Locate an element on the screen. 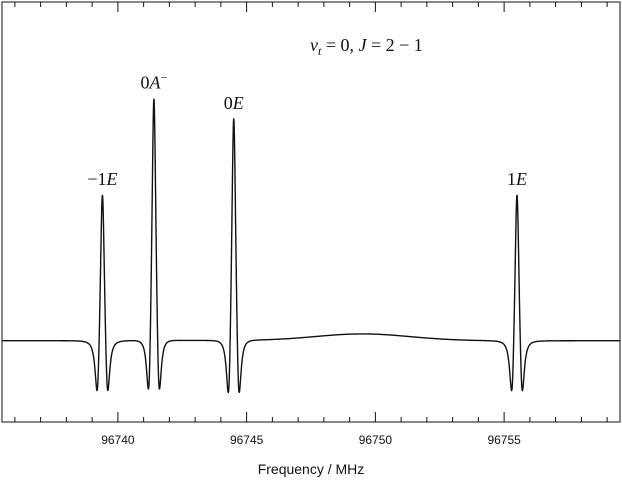  peak-label-symmetry: A is located at coordinates (155, 83).